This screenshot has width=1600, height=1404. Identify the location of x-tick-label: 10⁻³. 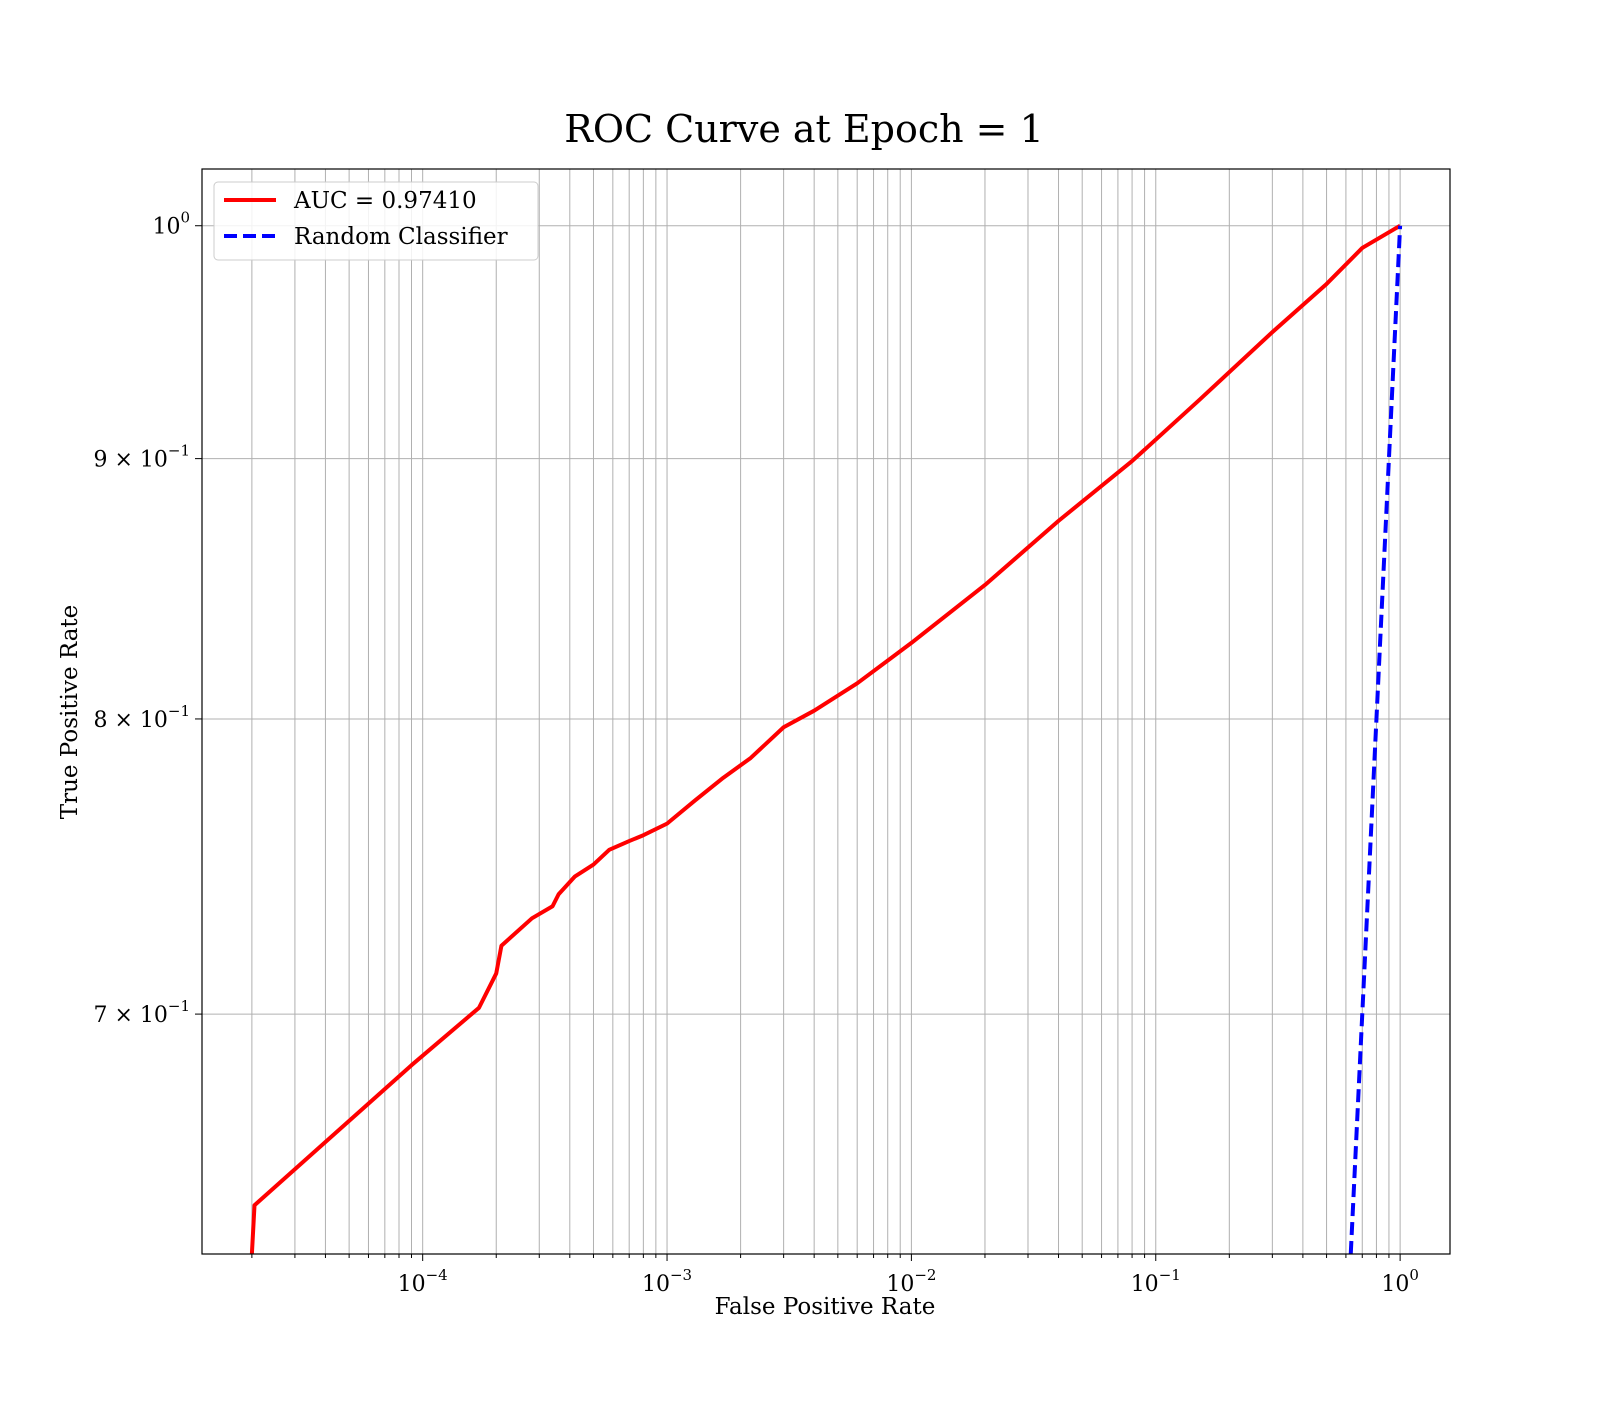
(667, 1281).